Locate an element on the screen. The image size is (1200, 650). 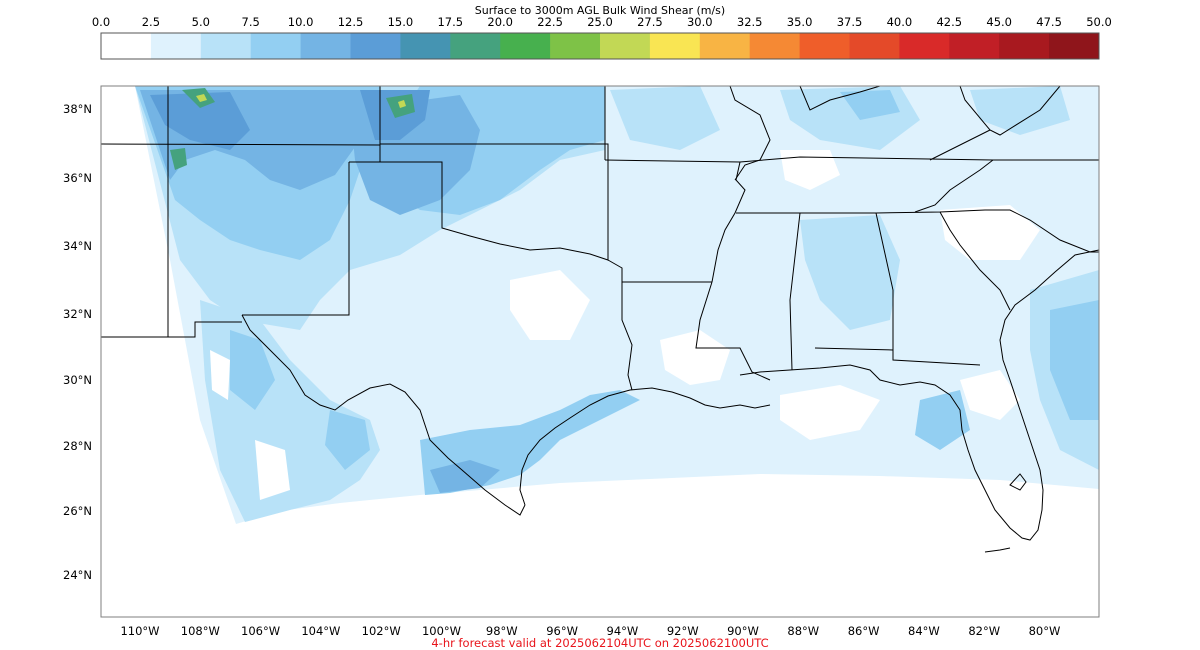
latitude-label: 36°N is located at coordinates (77, 178).